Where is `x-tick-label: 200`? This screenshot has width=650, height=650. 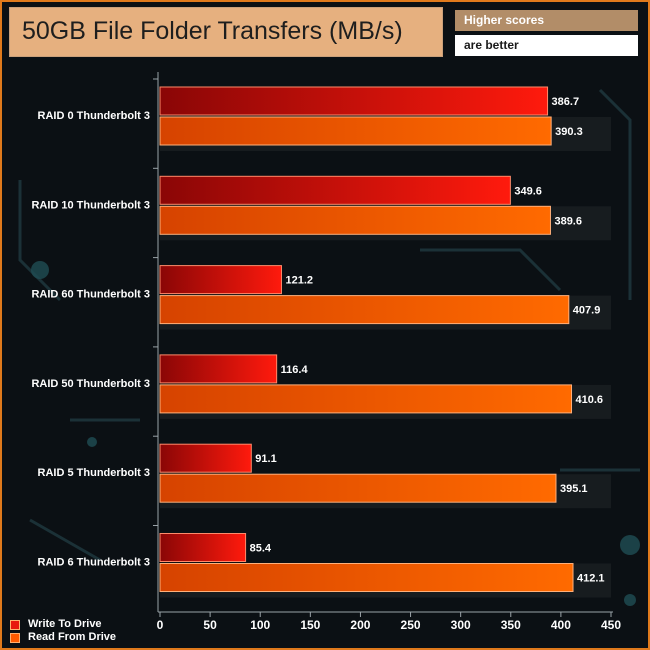 x-tick-label: 200 is located at coordinates (360, 625).